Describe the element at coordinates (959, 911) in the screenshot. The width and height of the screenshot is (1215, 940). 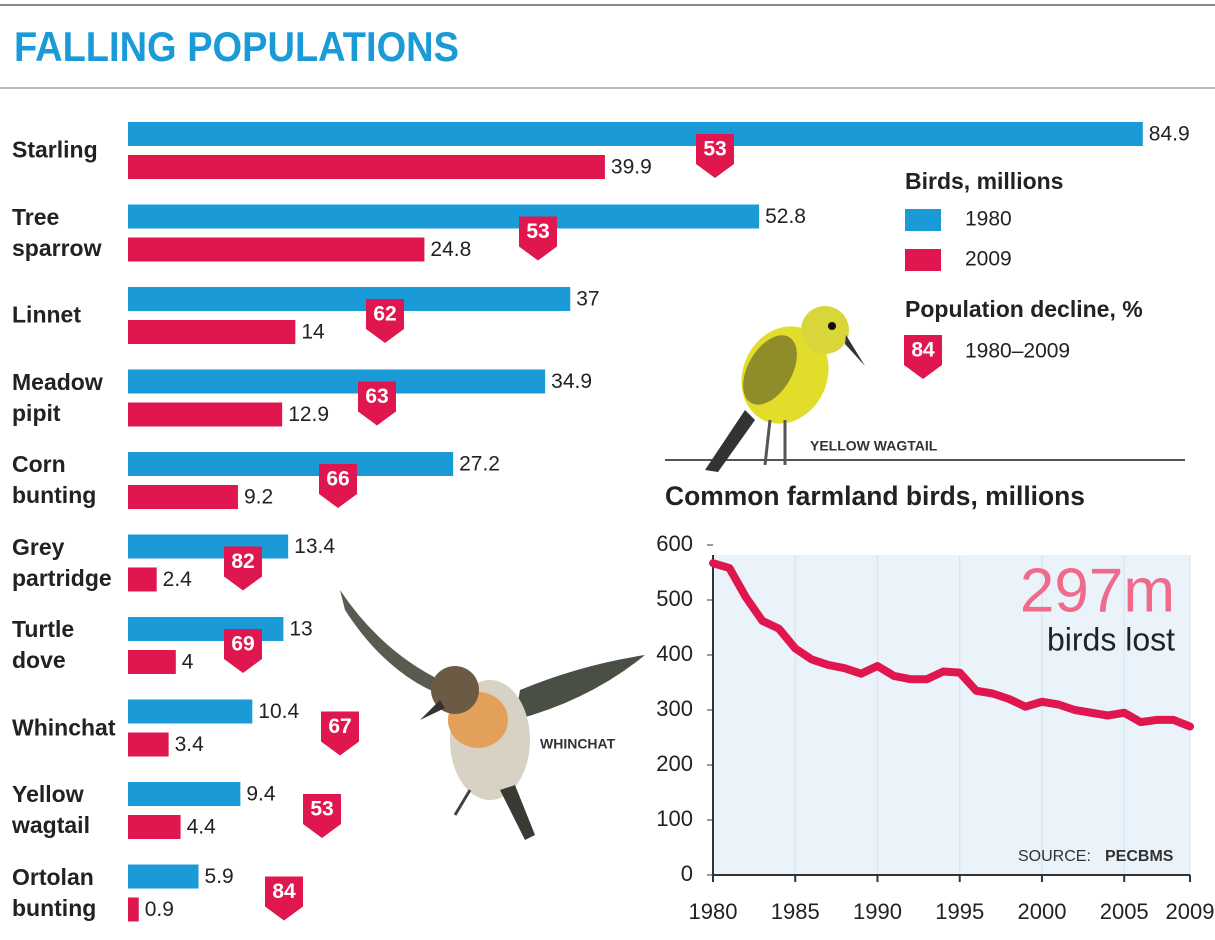
I see `x-tick-label: 1995` at that location.